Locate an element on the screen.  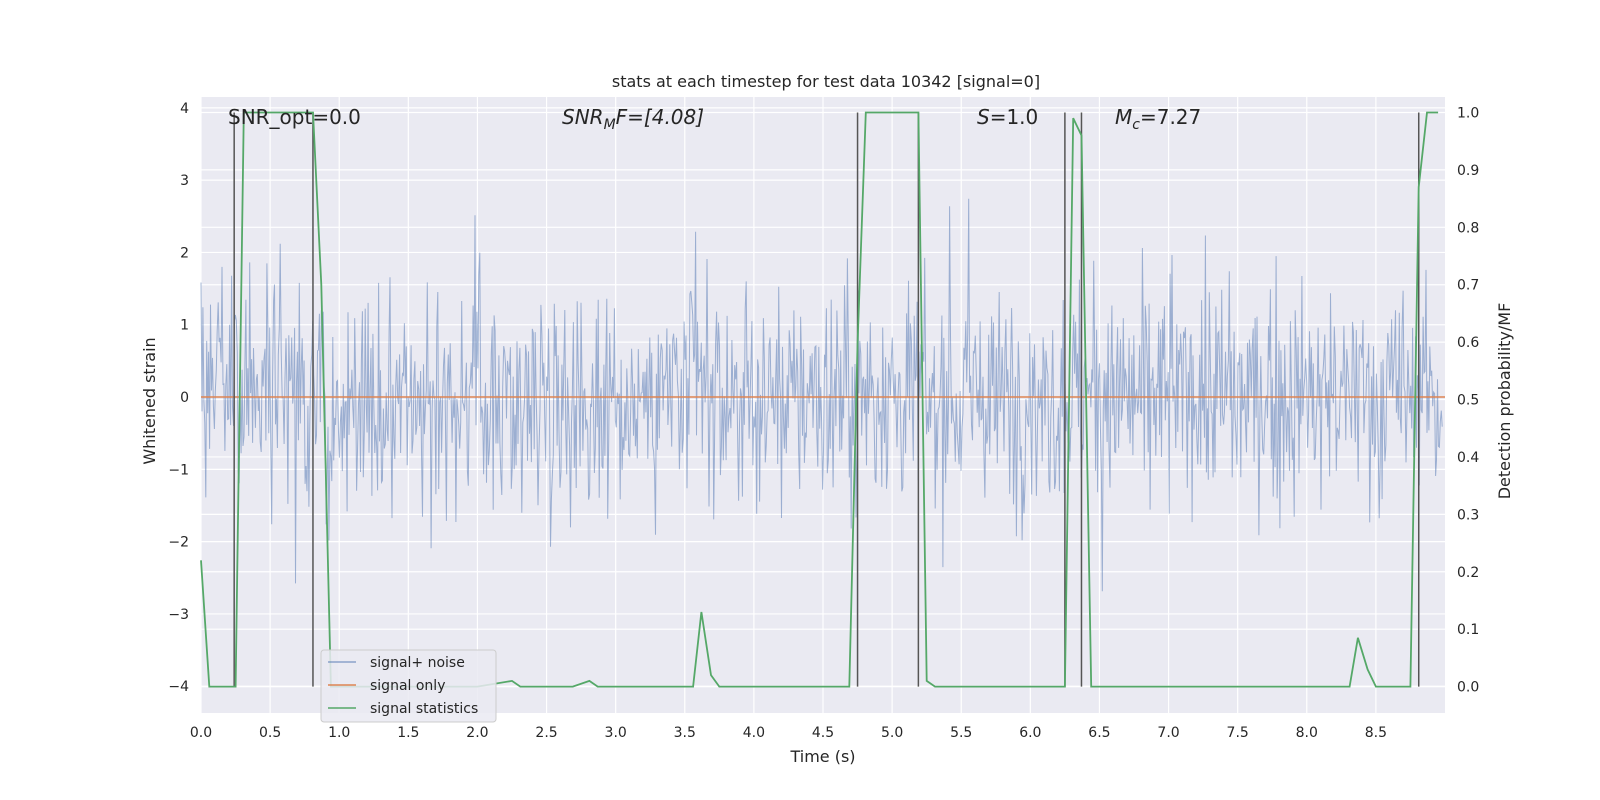
x-axis-label: Time (s) is located at coordinates (822, 756).